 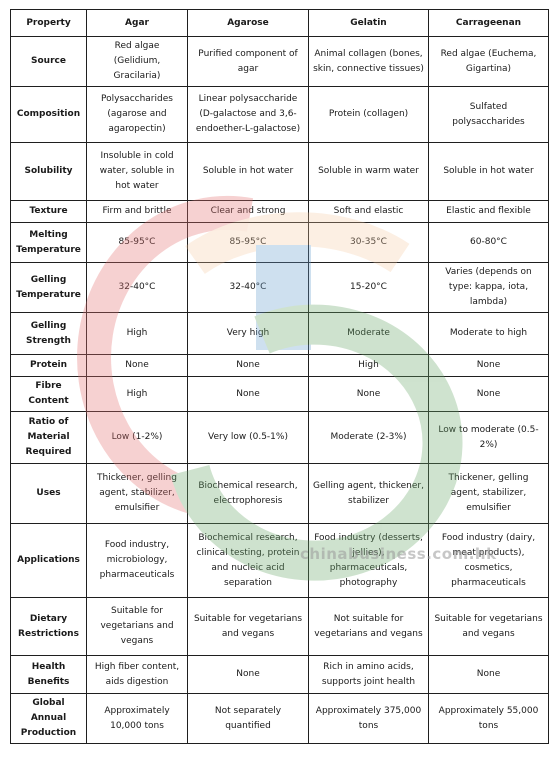 What do you see at coordinates (137, 437) in the screenshot?
I see `table-cell: Low (1-2%)` at bounding box center [137, 437].